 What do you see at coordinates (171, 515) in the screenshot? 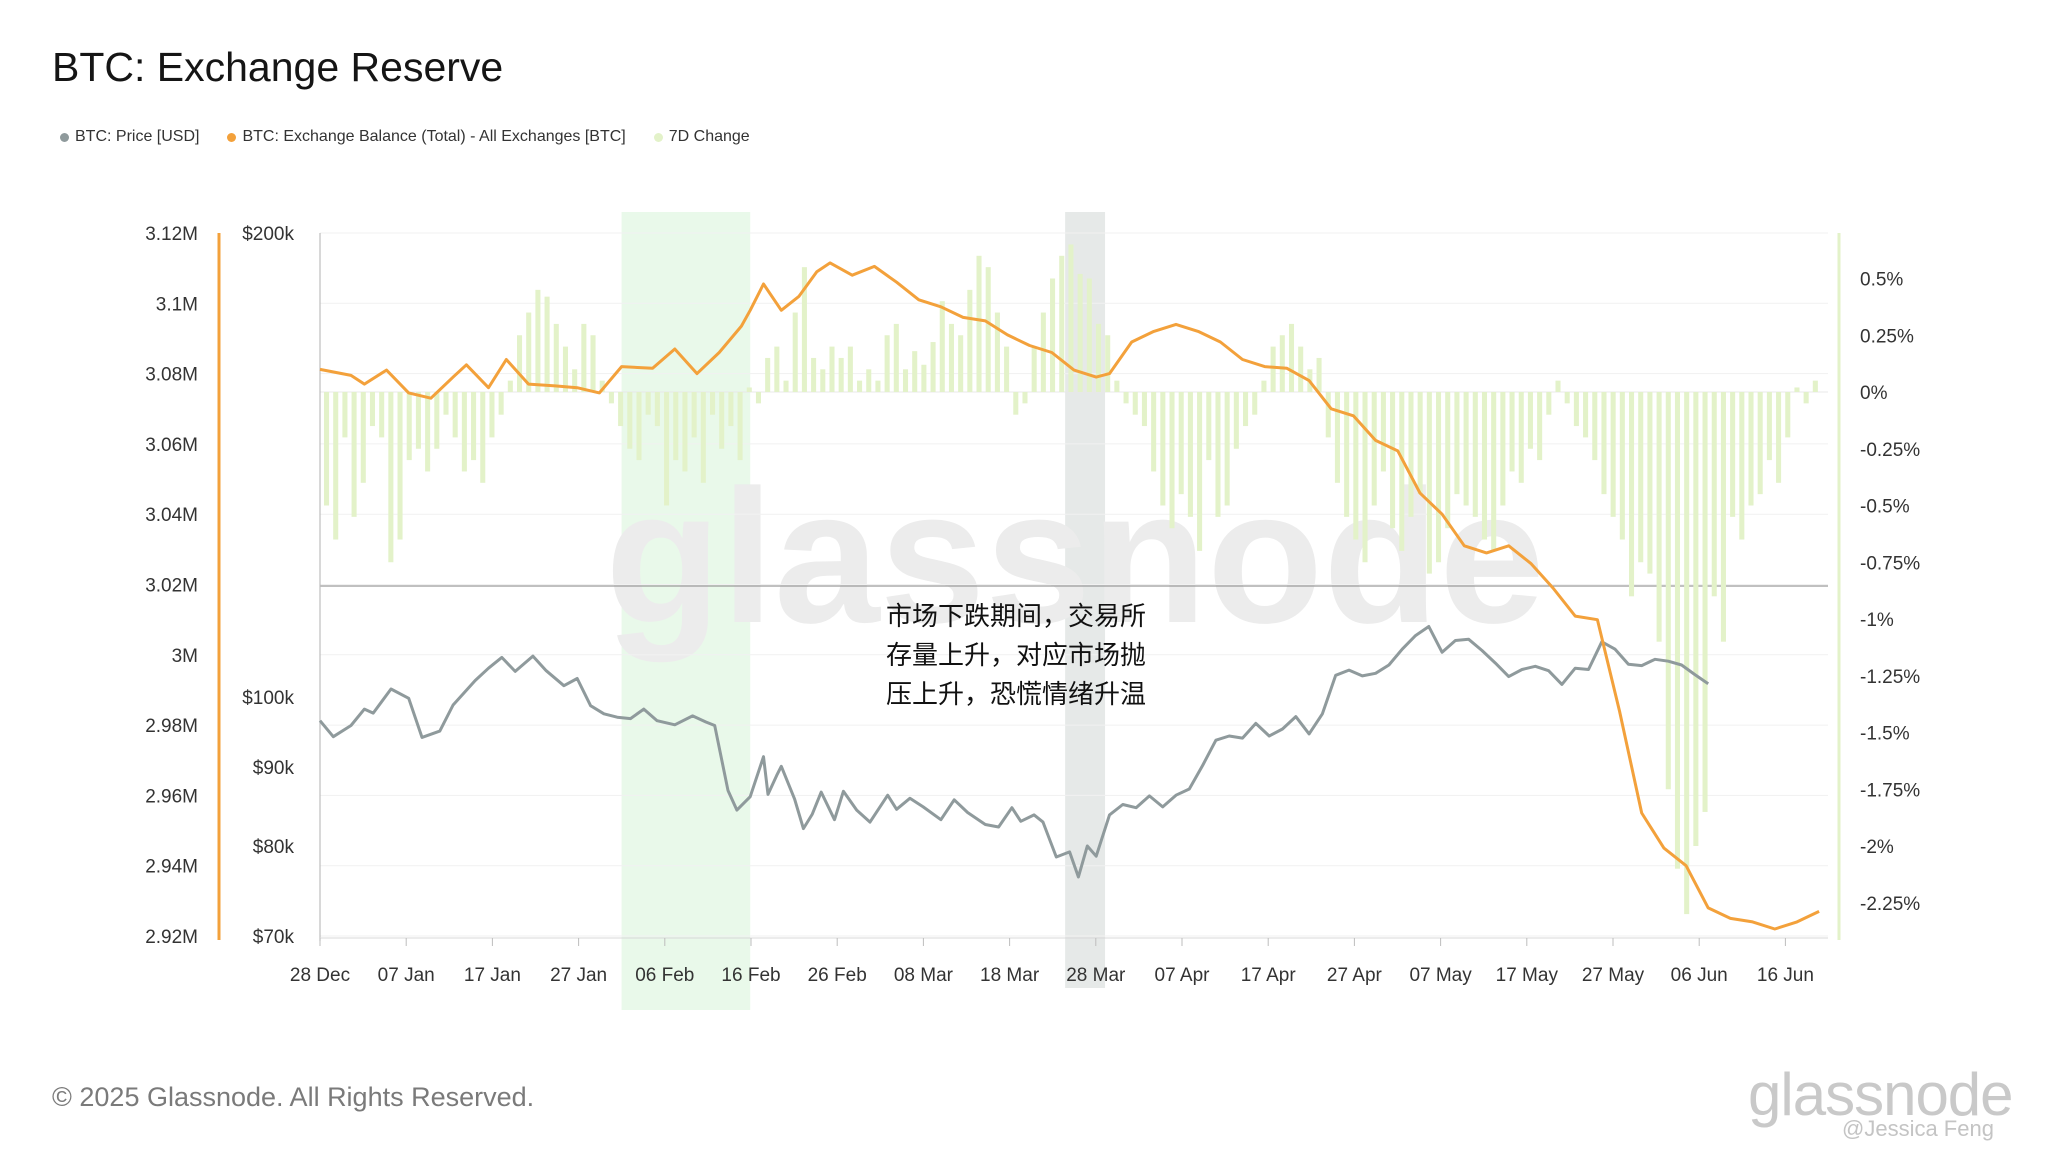
I see `balance-tick-label: 3.04M` at bounding box center [171, 515].